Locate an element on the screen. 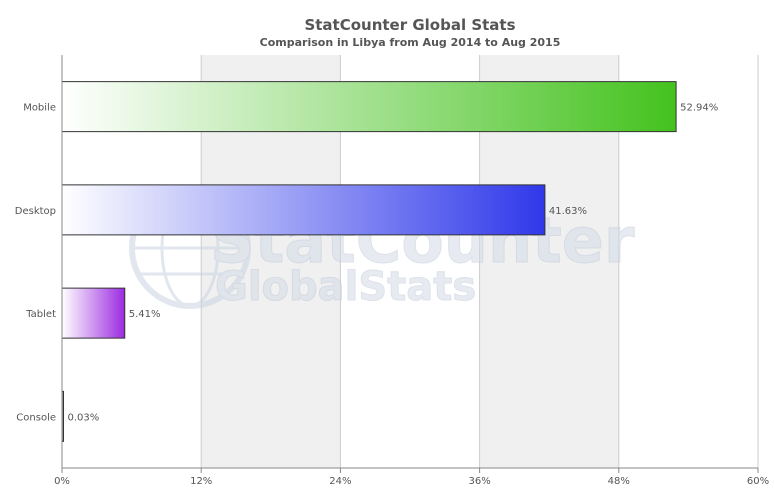 This screenshot has height=500, width=774. chart-title: StatCounter Global Stats is located at coordinates (409, 25).